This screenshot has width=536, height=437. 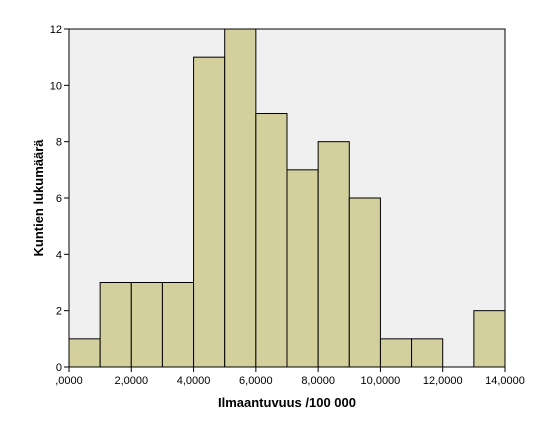 I want to click on x-axis-title: Ilmaantuvuus /100 000, so click(x=287, y=402).